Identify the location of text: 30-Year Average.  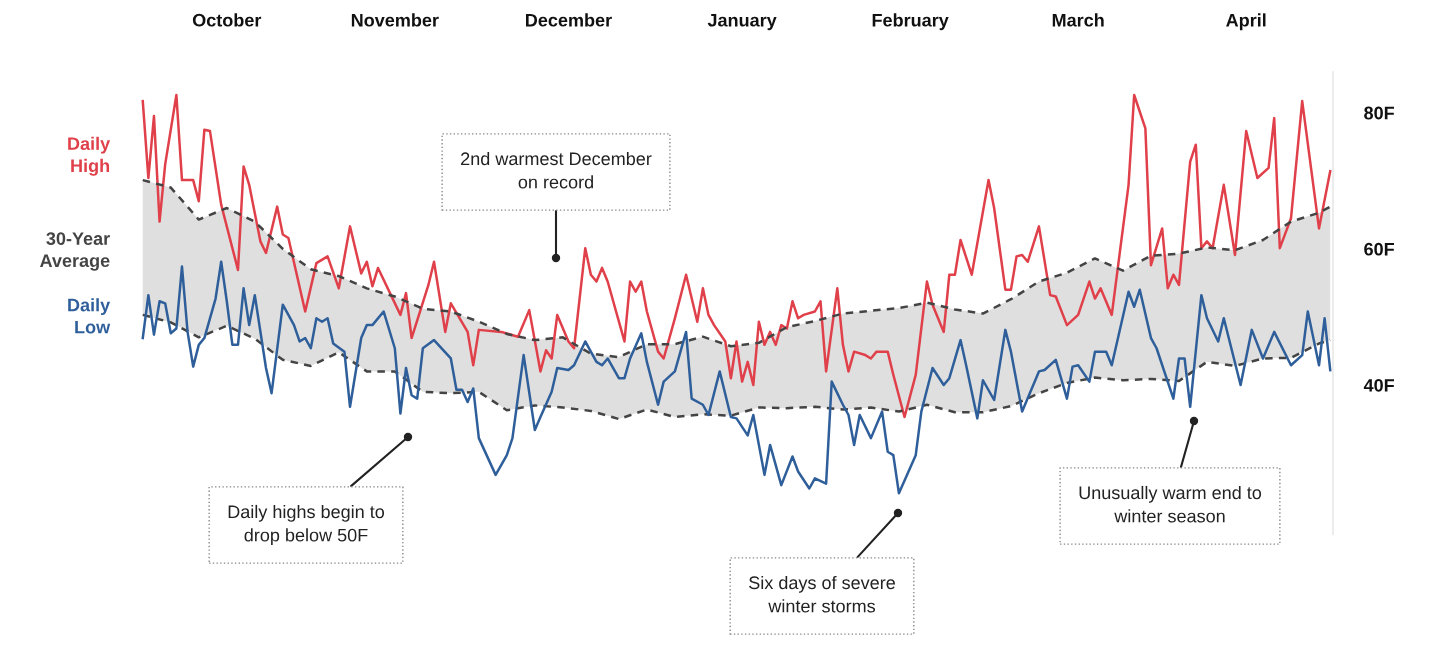
(75, 251).